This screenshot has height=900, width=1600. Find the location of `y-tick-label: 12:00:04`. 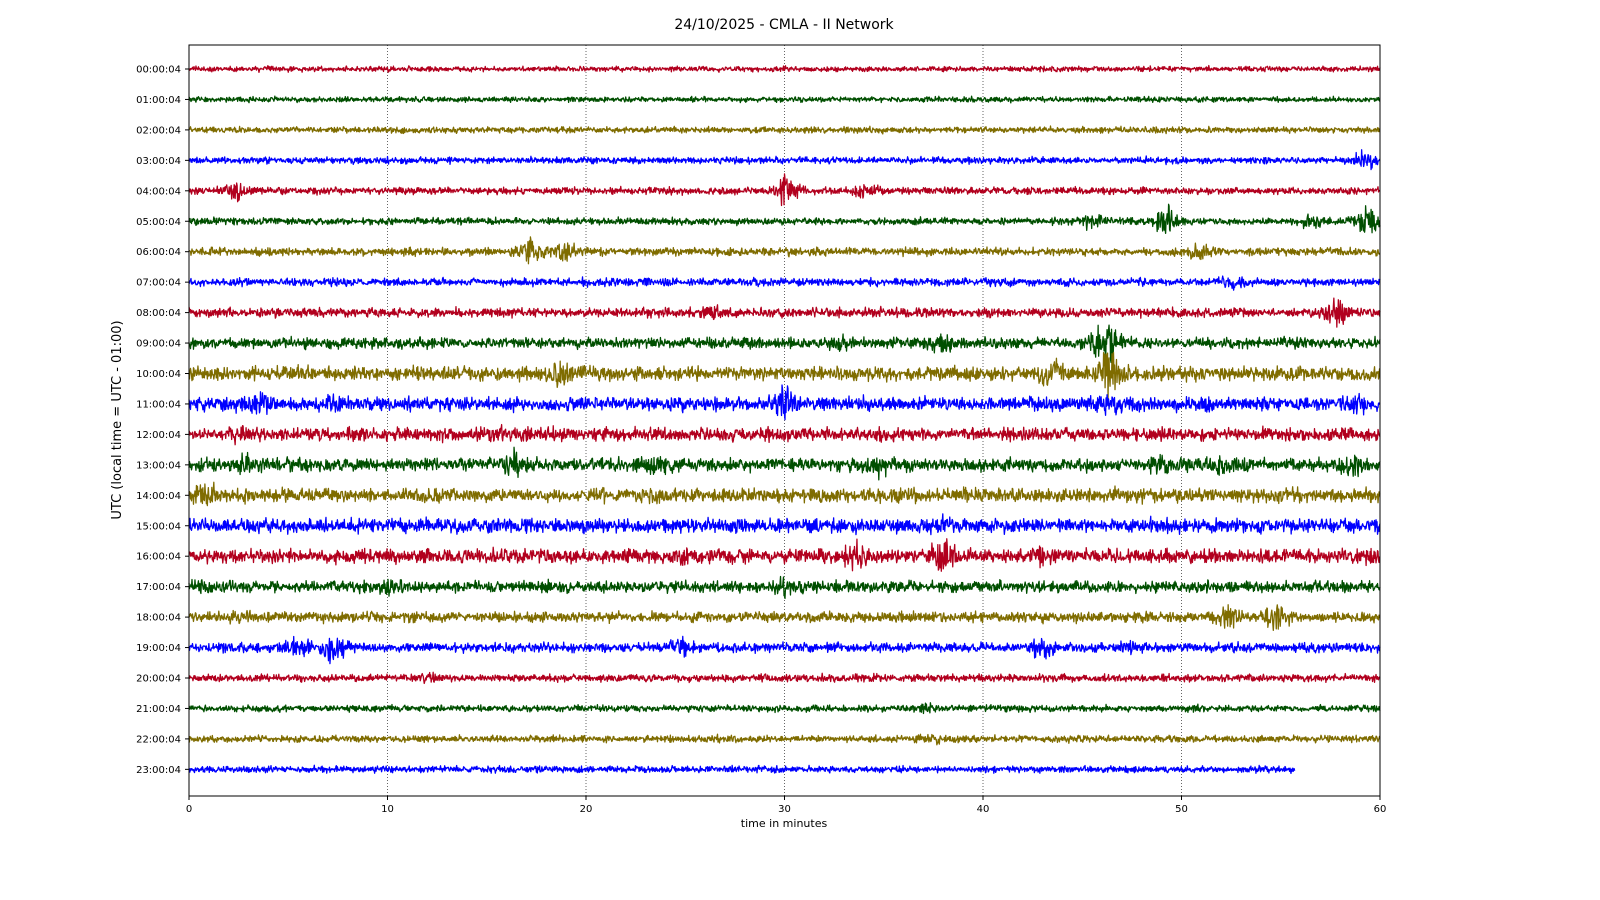

y-tick-label: 12:00:04 is located at coordinates (158, 435).